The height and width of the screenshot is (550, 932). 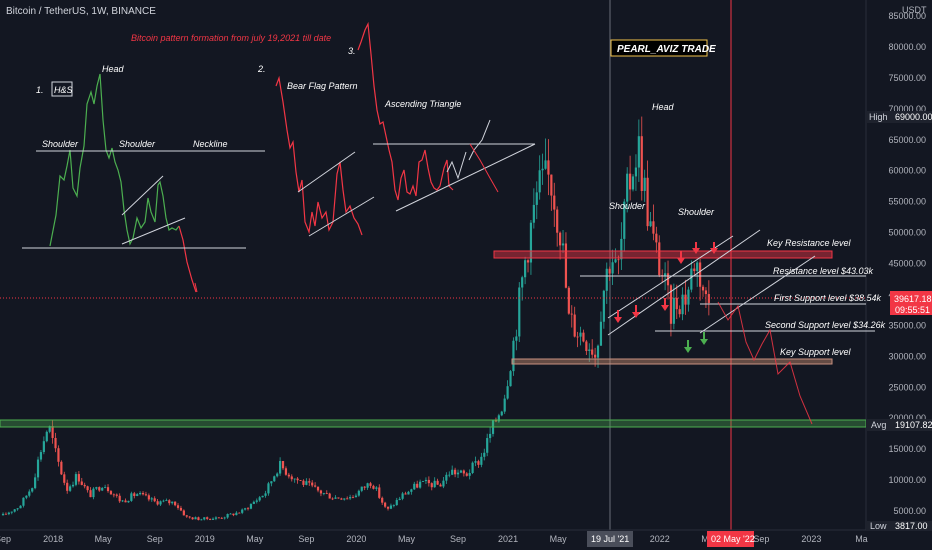 I want to click on high-badge-label: High, so click(x=878, y=117).